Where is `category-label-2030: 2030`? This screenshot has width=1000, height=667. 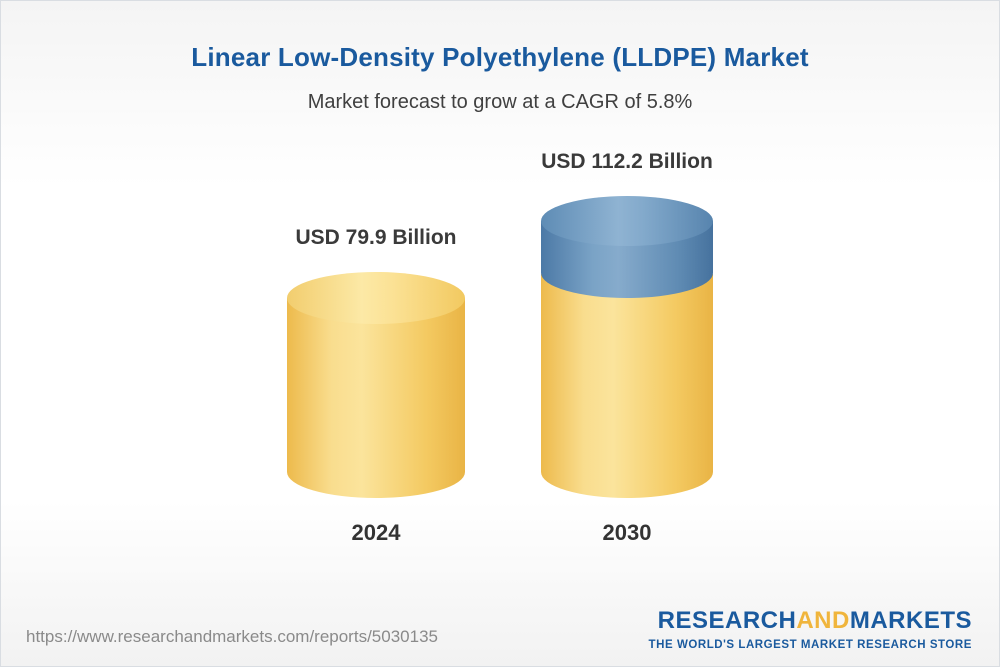
category-label-2030: 2030 is located at coordinates (627, 532).